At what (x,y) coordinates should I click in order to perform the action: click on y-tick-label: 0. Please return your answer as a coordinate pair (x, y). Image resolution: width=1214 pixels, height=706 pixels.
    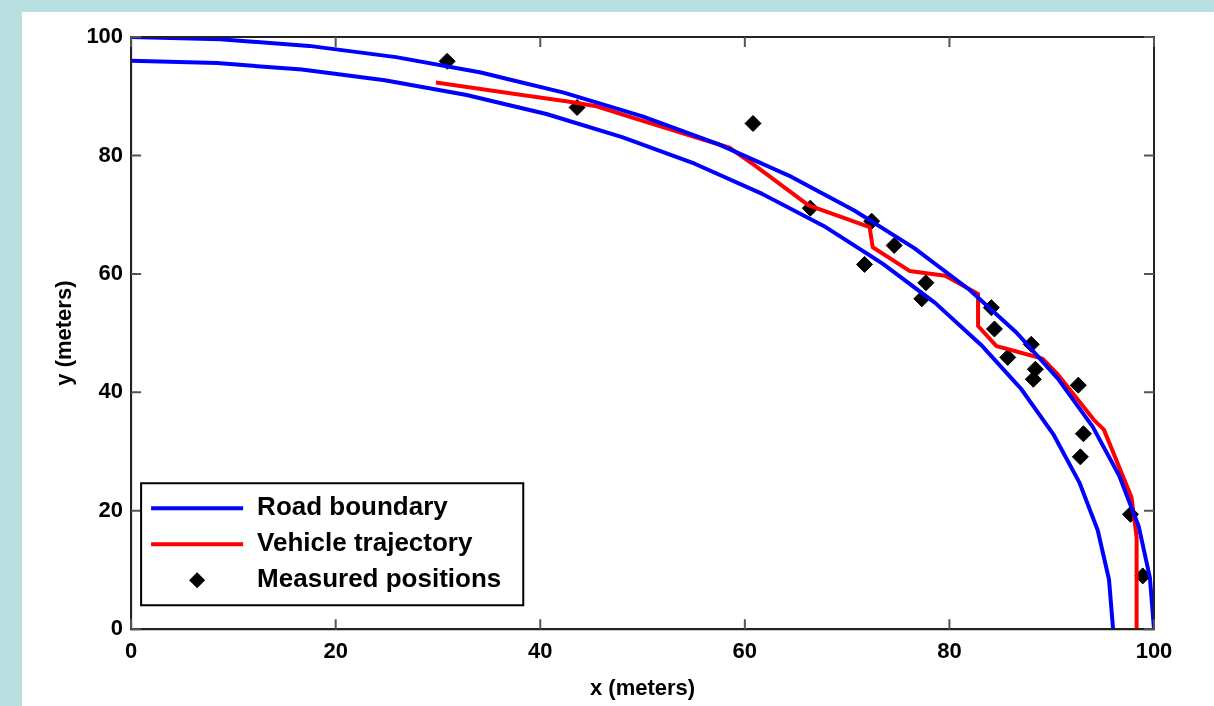
    Looking at the image, I should click on (117, 628).